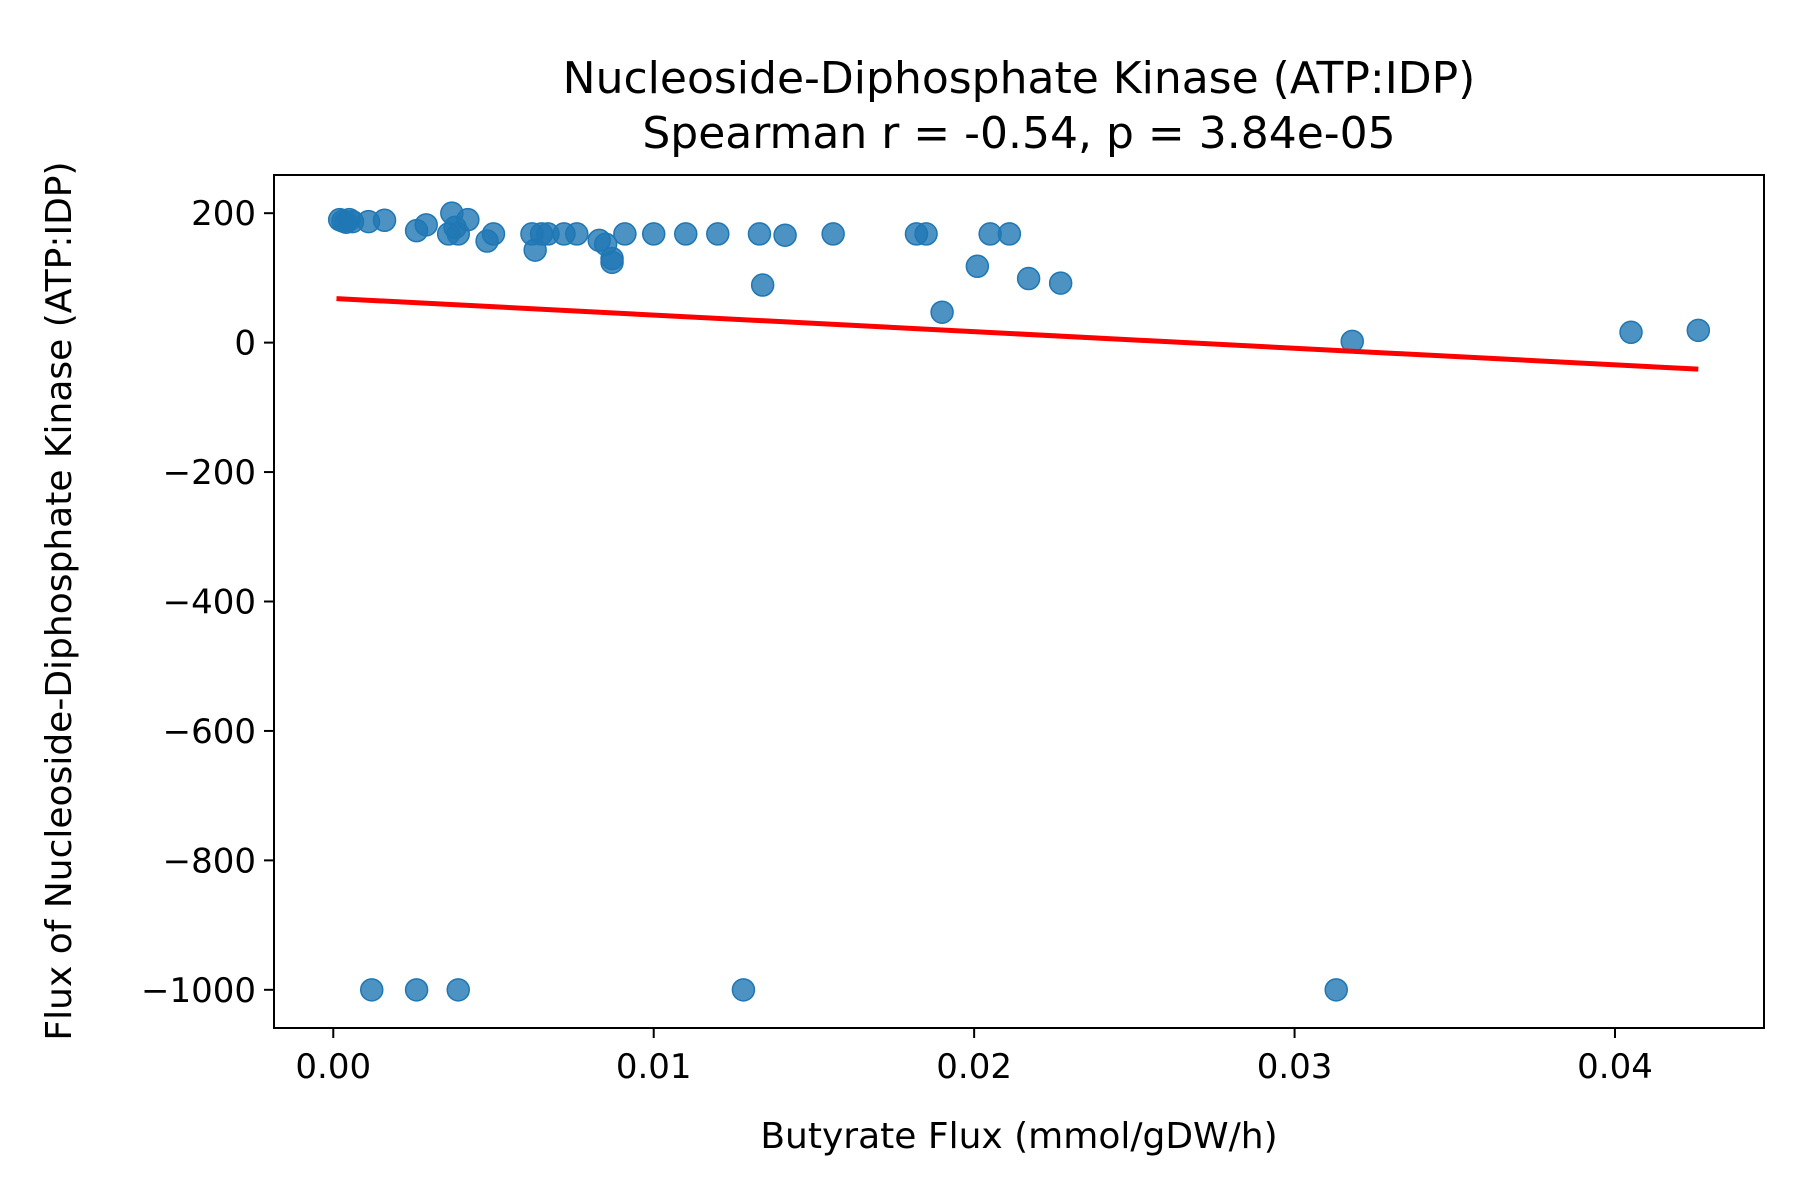 The width and height of the screenshot is (1800, 1200). I want to click on x-tick-label: 0.00, so click(333, 1067).